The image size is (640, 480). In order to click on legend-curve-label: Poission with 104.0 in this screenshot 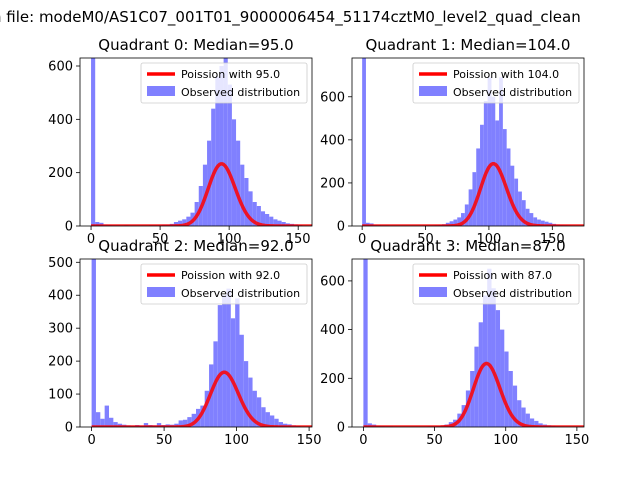, I will do `click(506, 74)`.